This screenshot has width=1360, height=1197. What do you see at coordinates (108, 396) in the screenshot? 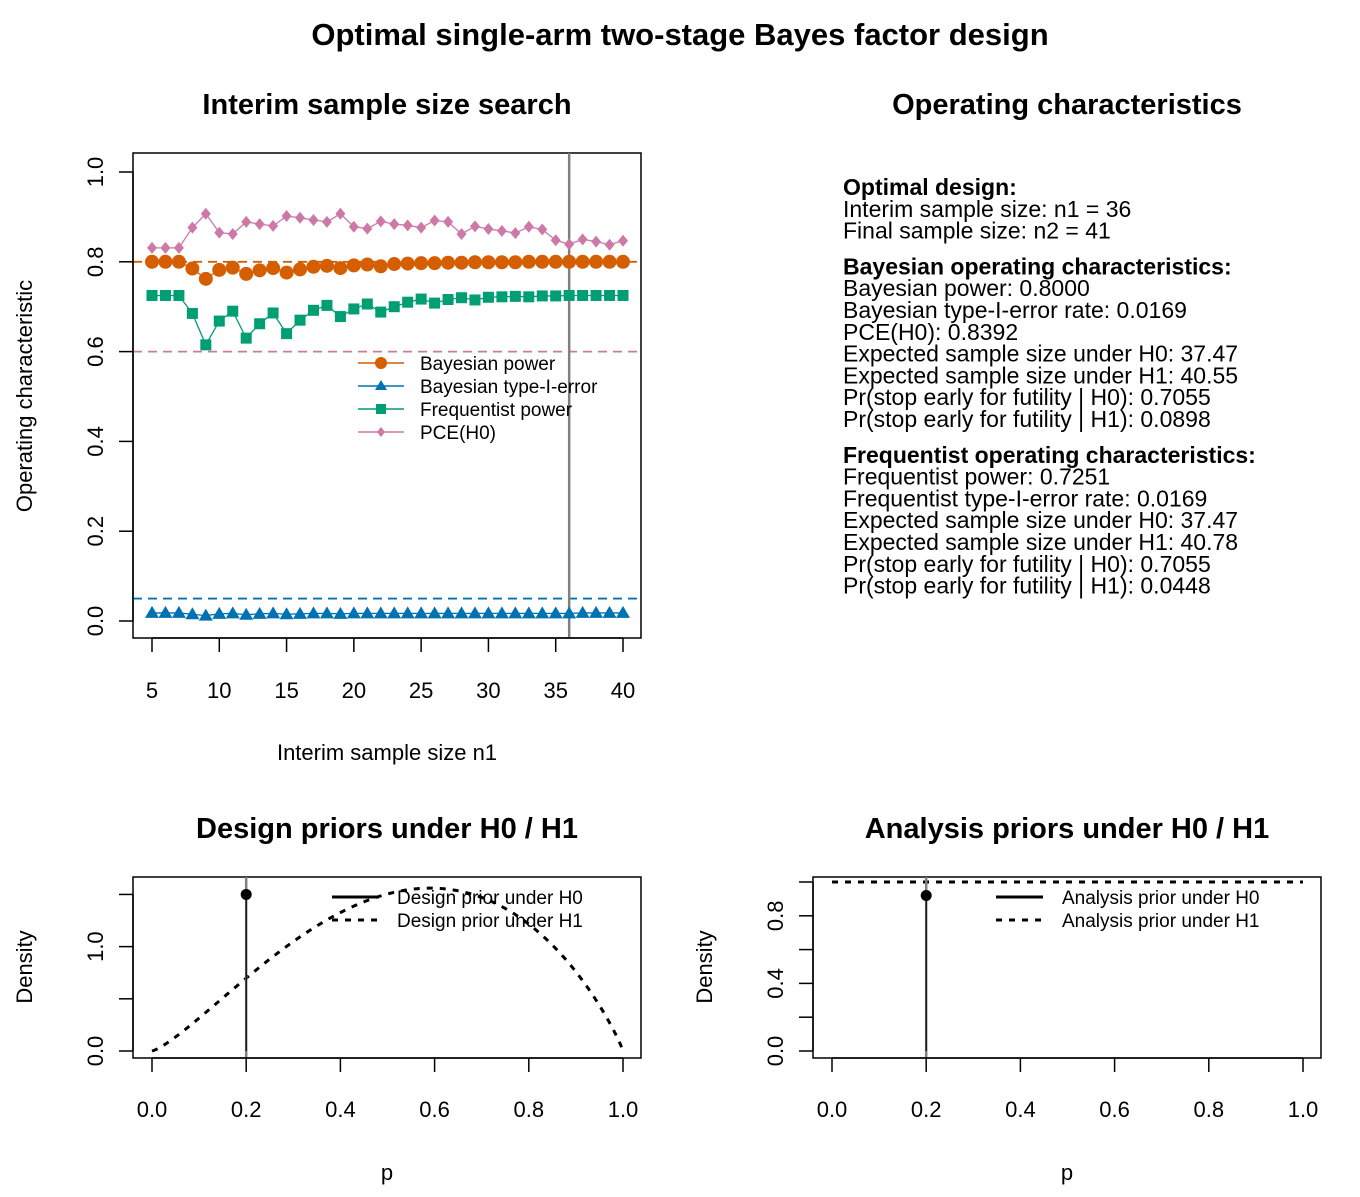
I see `interim-search-y-axis: 0.0 0.2 0.4 0.6 0.8 1.0` at bounding box center [108, 396].